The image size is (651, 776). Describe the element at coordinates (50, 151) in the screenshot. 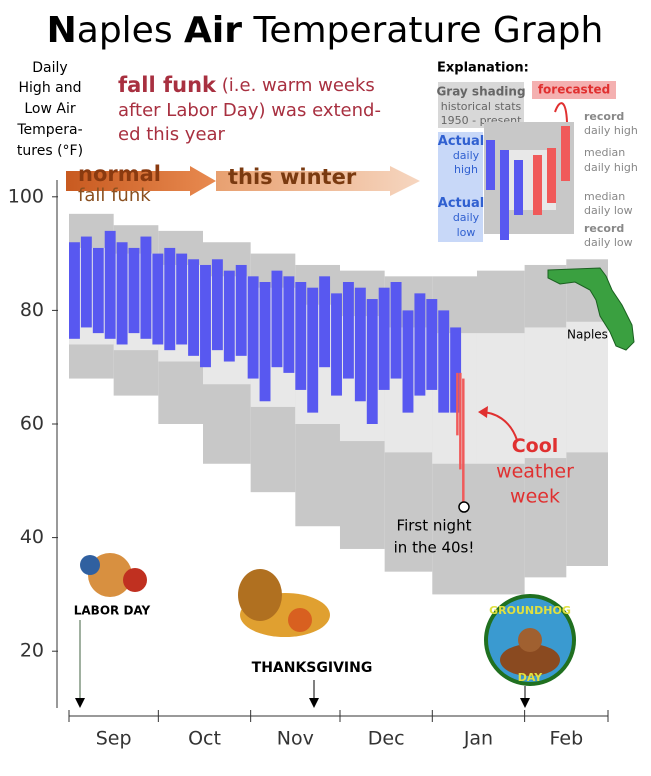

I see `y-label-line: tures (°F)` at that location.